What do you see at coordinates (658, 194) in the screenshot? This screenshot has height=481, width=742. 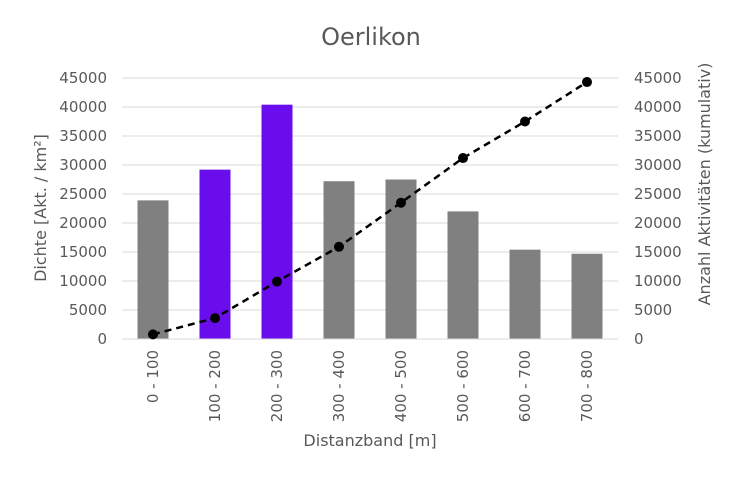 I see `y2-tick-label: 25000` at bounding box center [658, 194].